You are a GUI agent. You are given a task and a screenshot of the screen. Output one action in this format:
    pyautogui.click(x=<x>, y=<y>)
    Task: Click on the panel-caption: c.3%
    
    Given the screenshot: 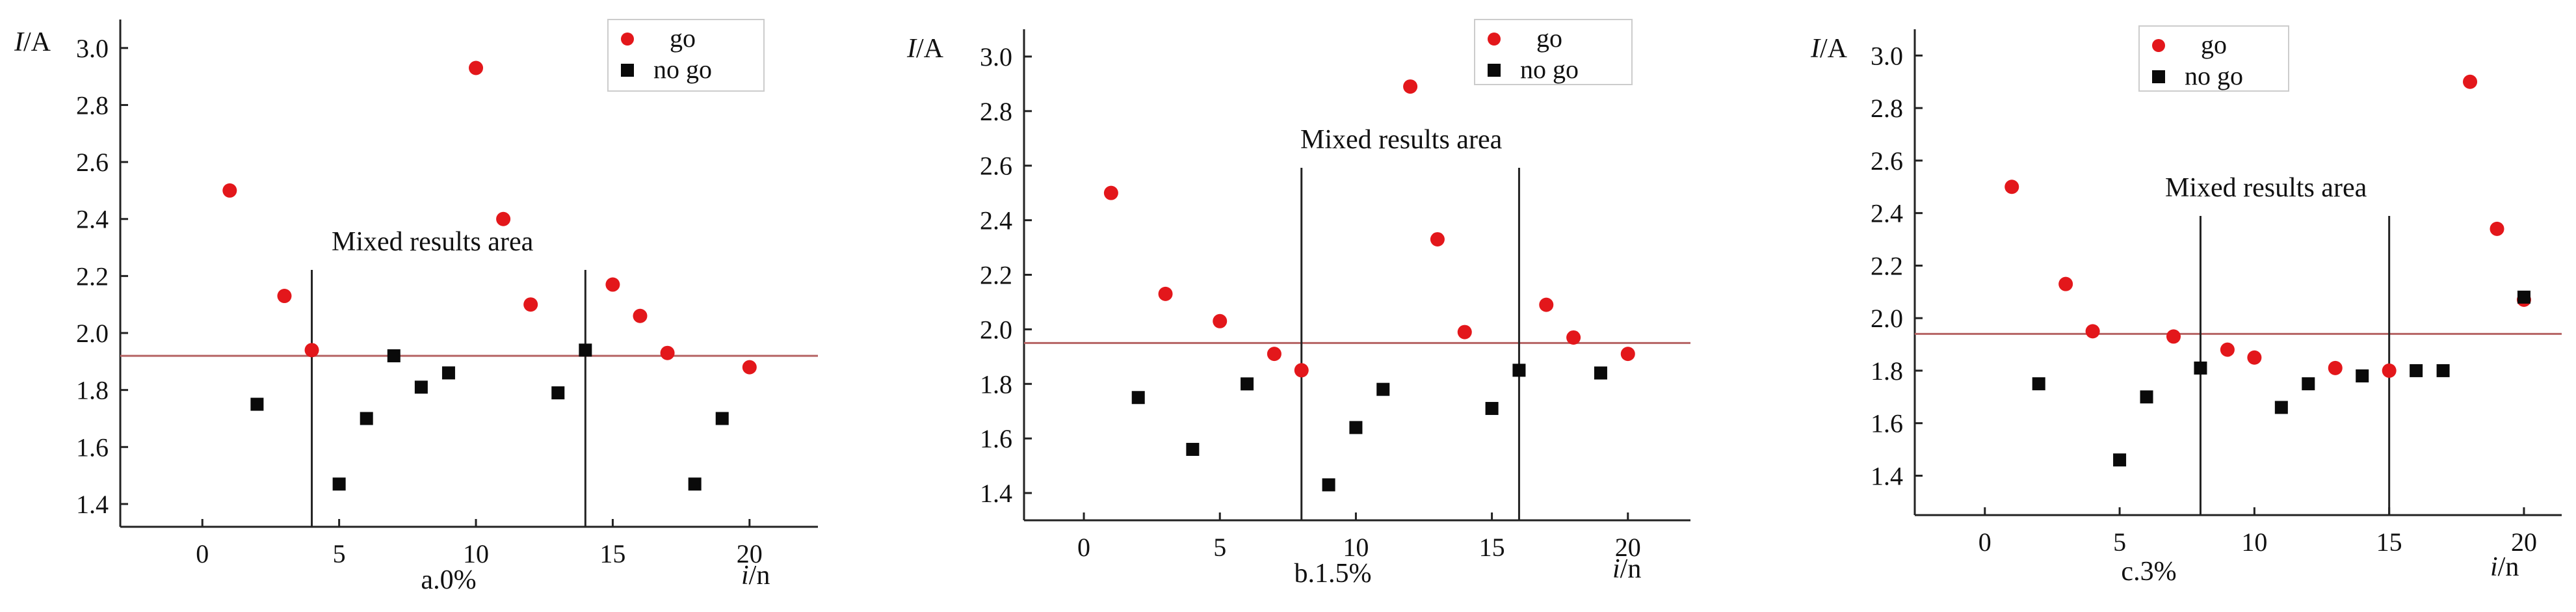 What is the action you would take?
    pyautogui.click(x=2148, y=572)
    